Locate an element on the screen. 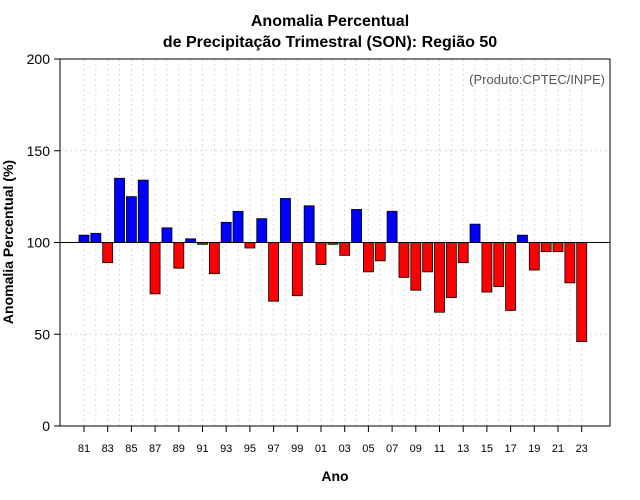 This screenshot has height=500, width=640. y-axis-ticks: 0 50 100 150 200 is located at coordinates (43, 242).